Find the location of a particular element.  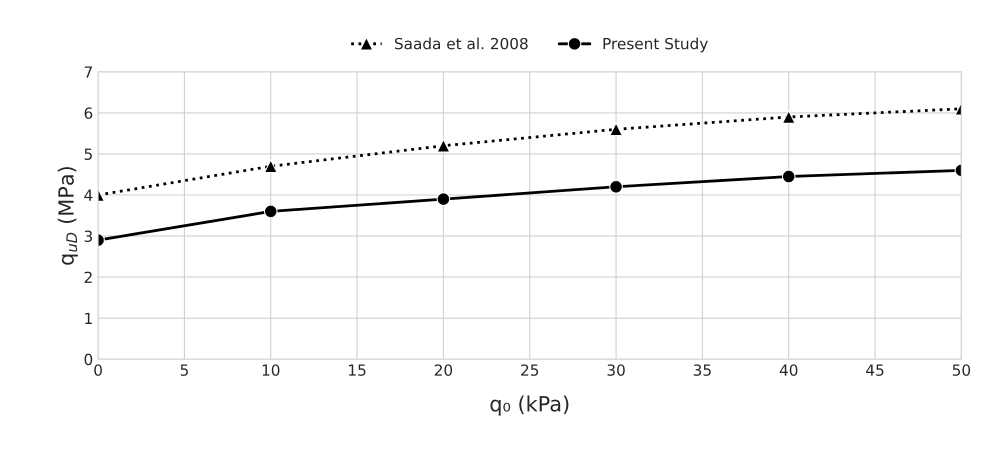

x-tick-label: 50 is located at coordinates (961, 370).